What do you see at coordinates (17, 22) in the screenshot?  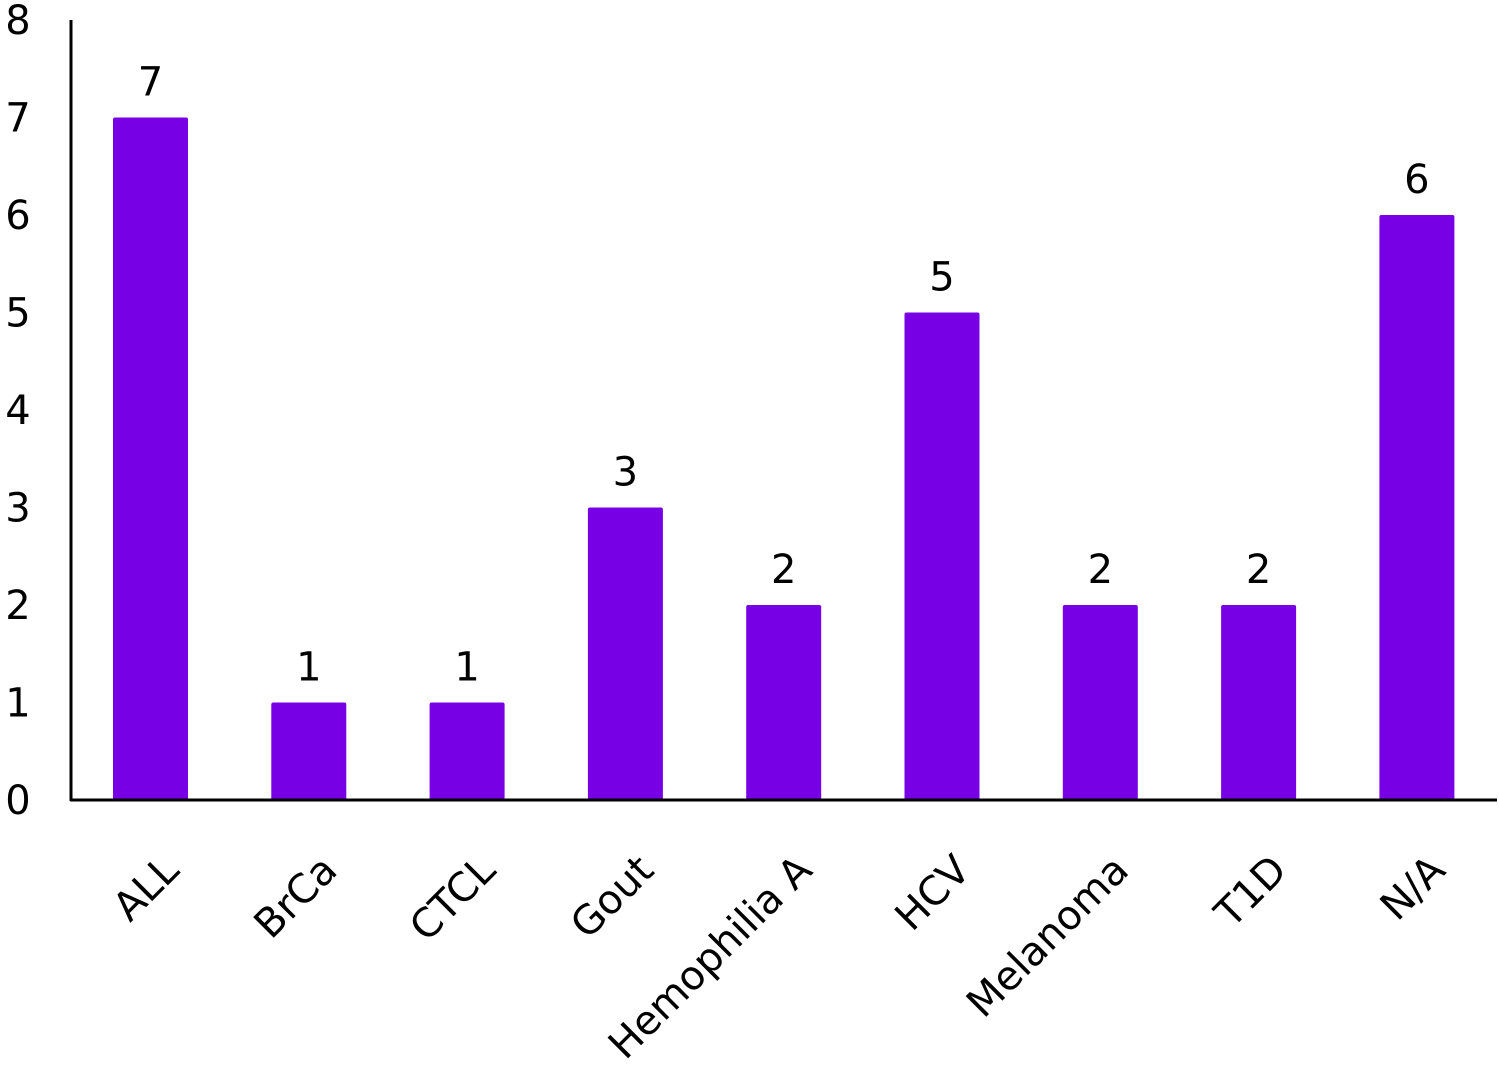 I see `y-tick-label: 8` at bounding box center [17, 22].